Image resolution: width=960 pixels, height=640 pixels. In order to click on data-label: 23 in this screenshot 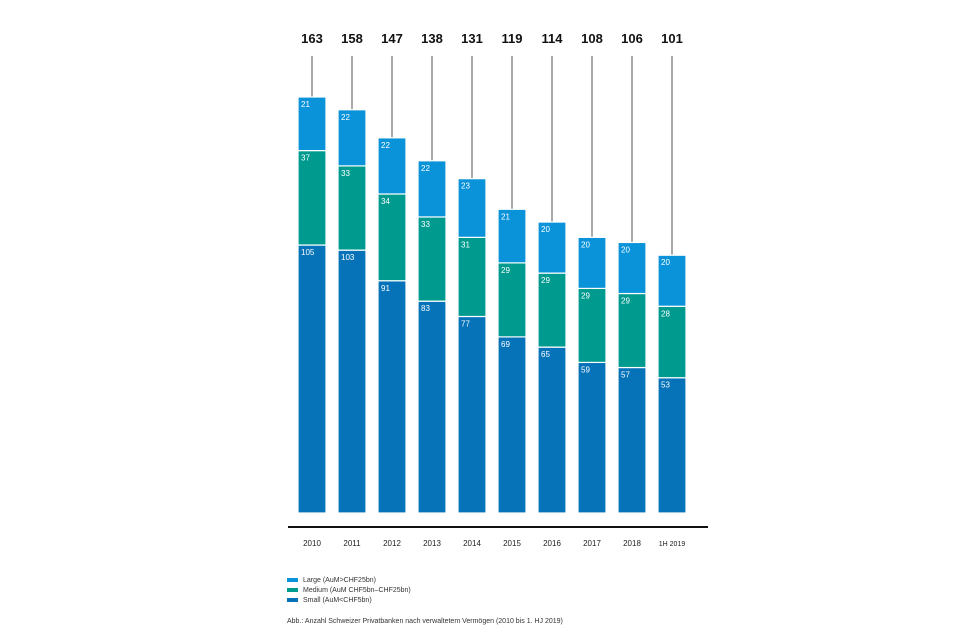, I will do `click(465, 186)`.